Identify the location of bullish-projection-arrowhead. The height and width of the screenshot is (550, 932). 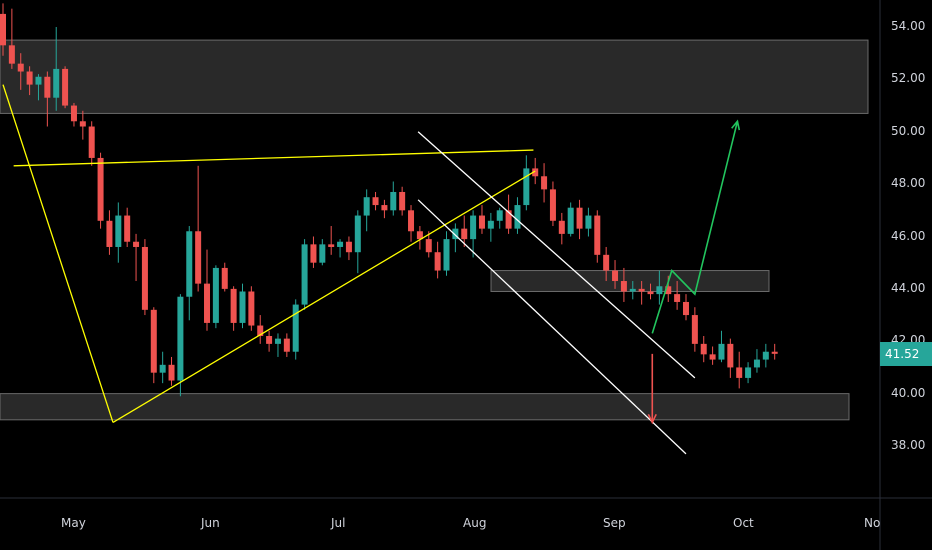
(736, 125).